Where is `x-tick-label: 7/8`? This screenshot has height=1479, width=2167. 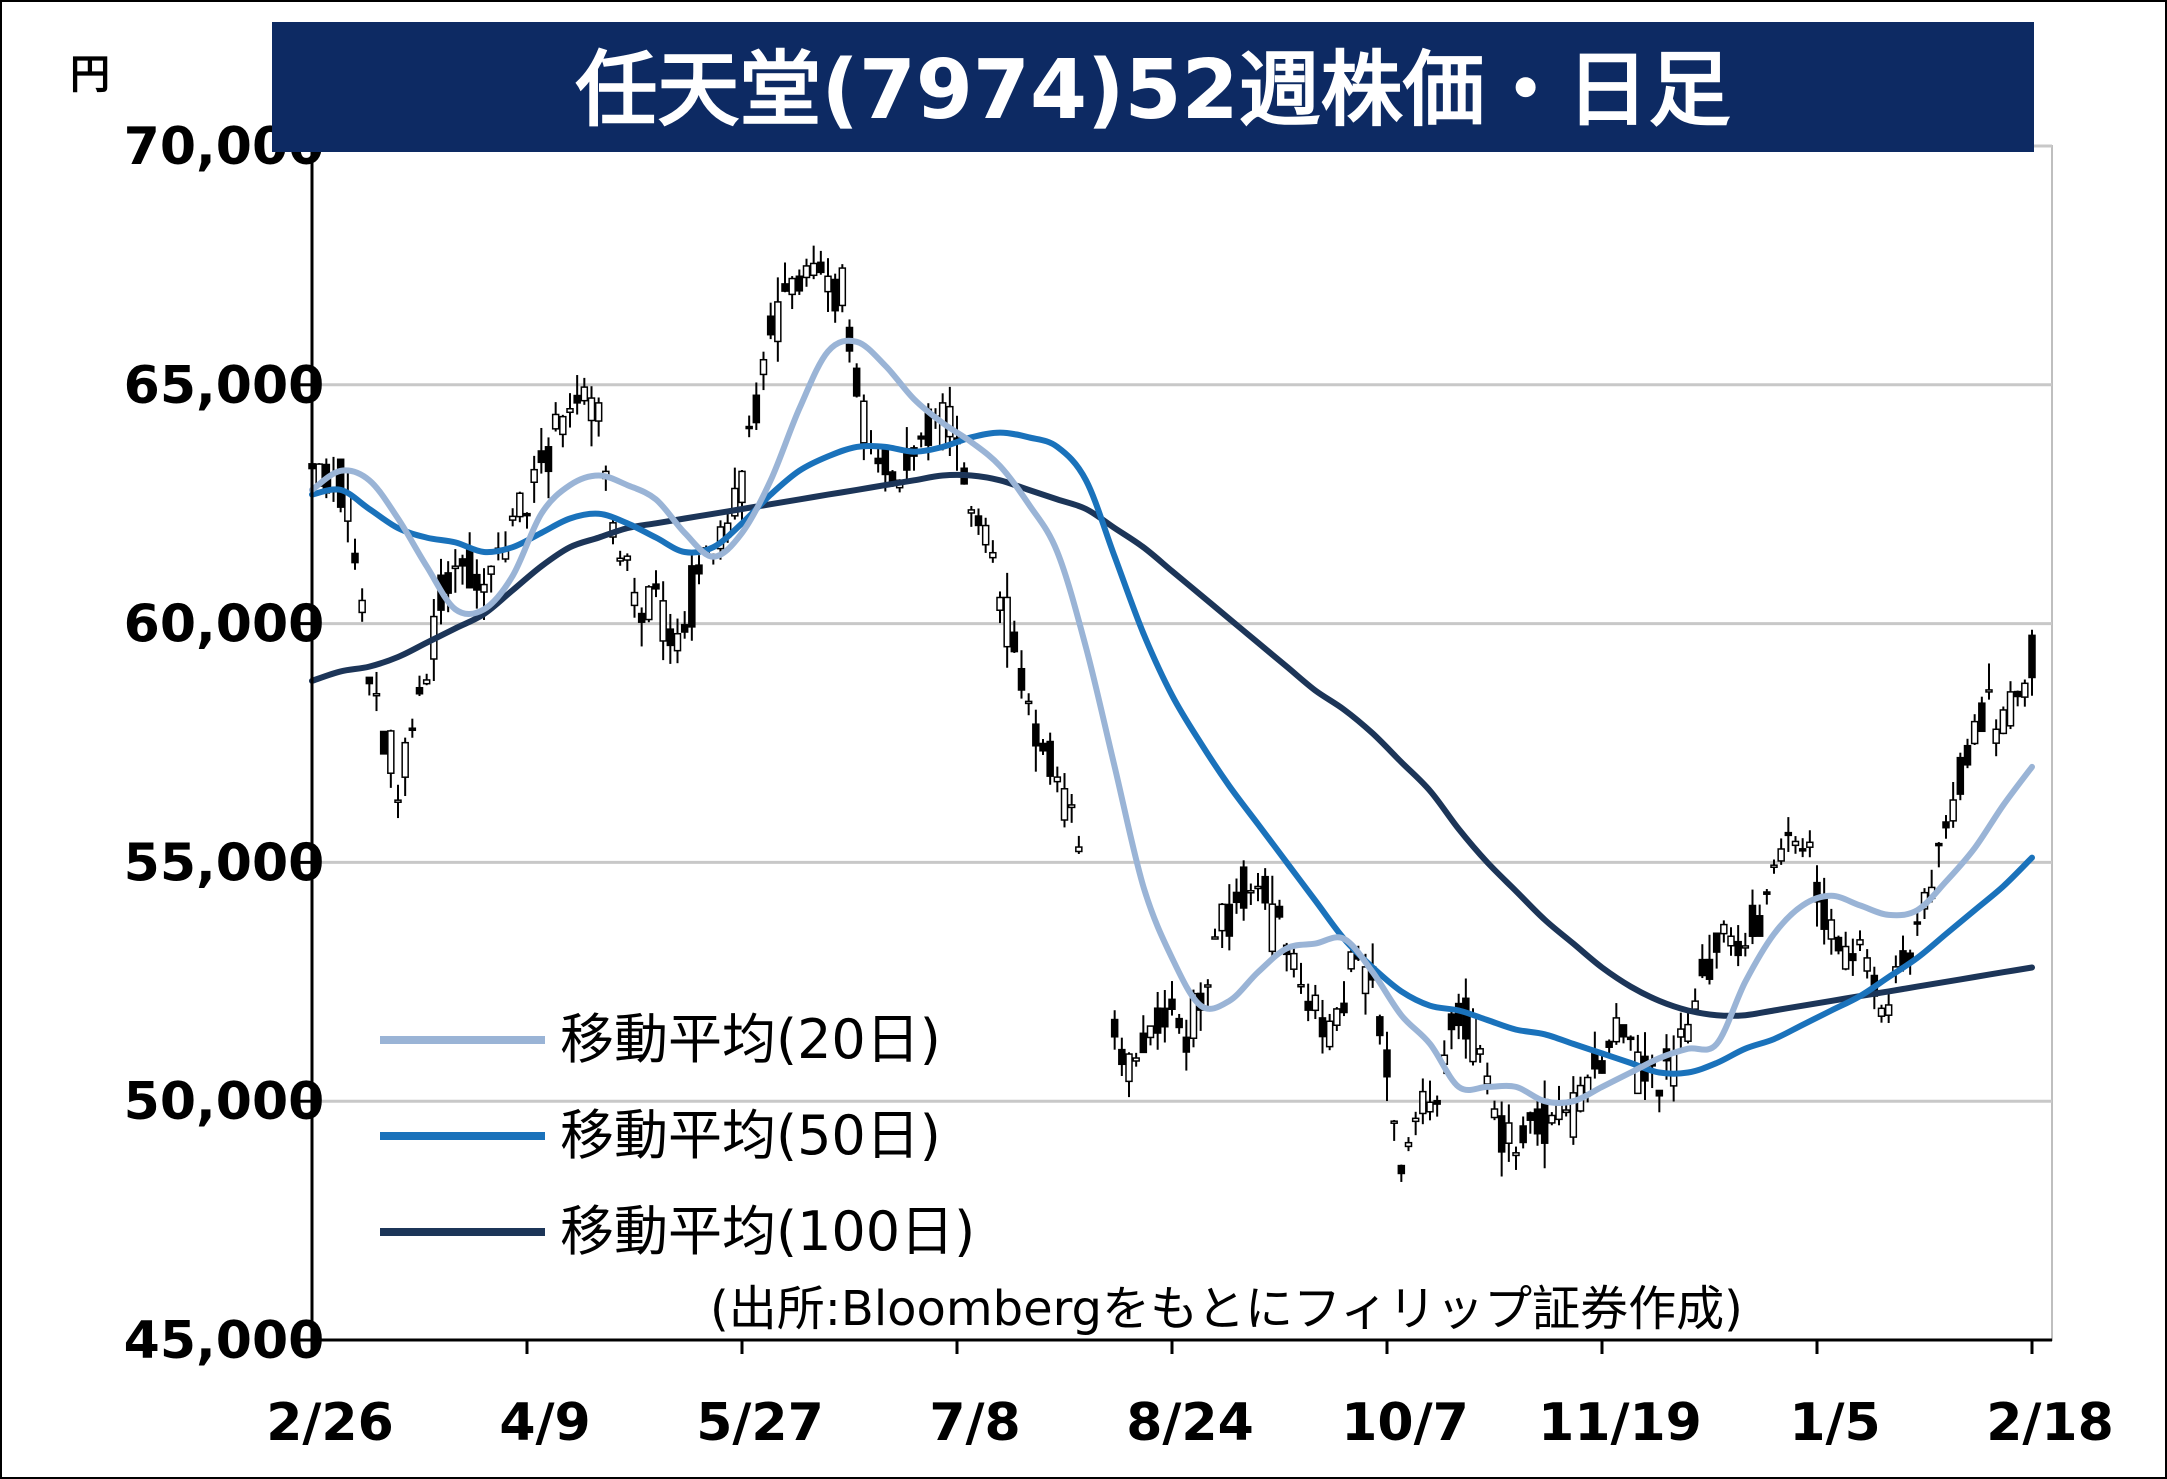 x-tick-label: 7/8 is located at coordinates (974, 1423).